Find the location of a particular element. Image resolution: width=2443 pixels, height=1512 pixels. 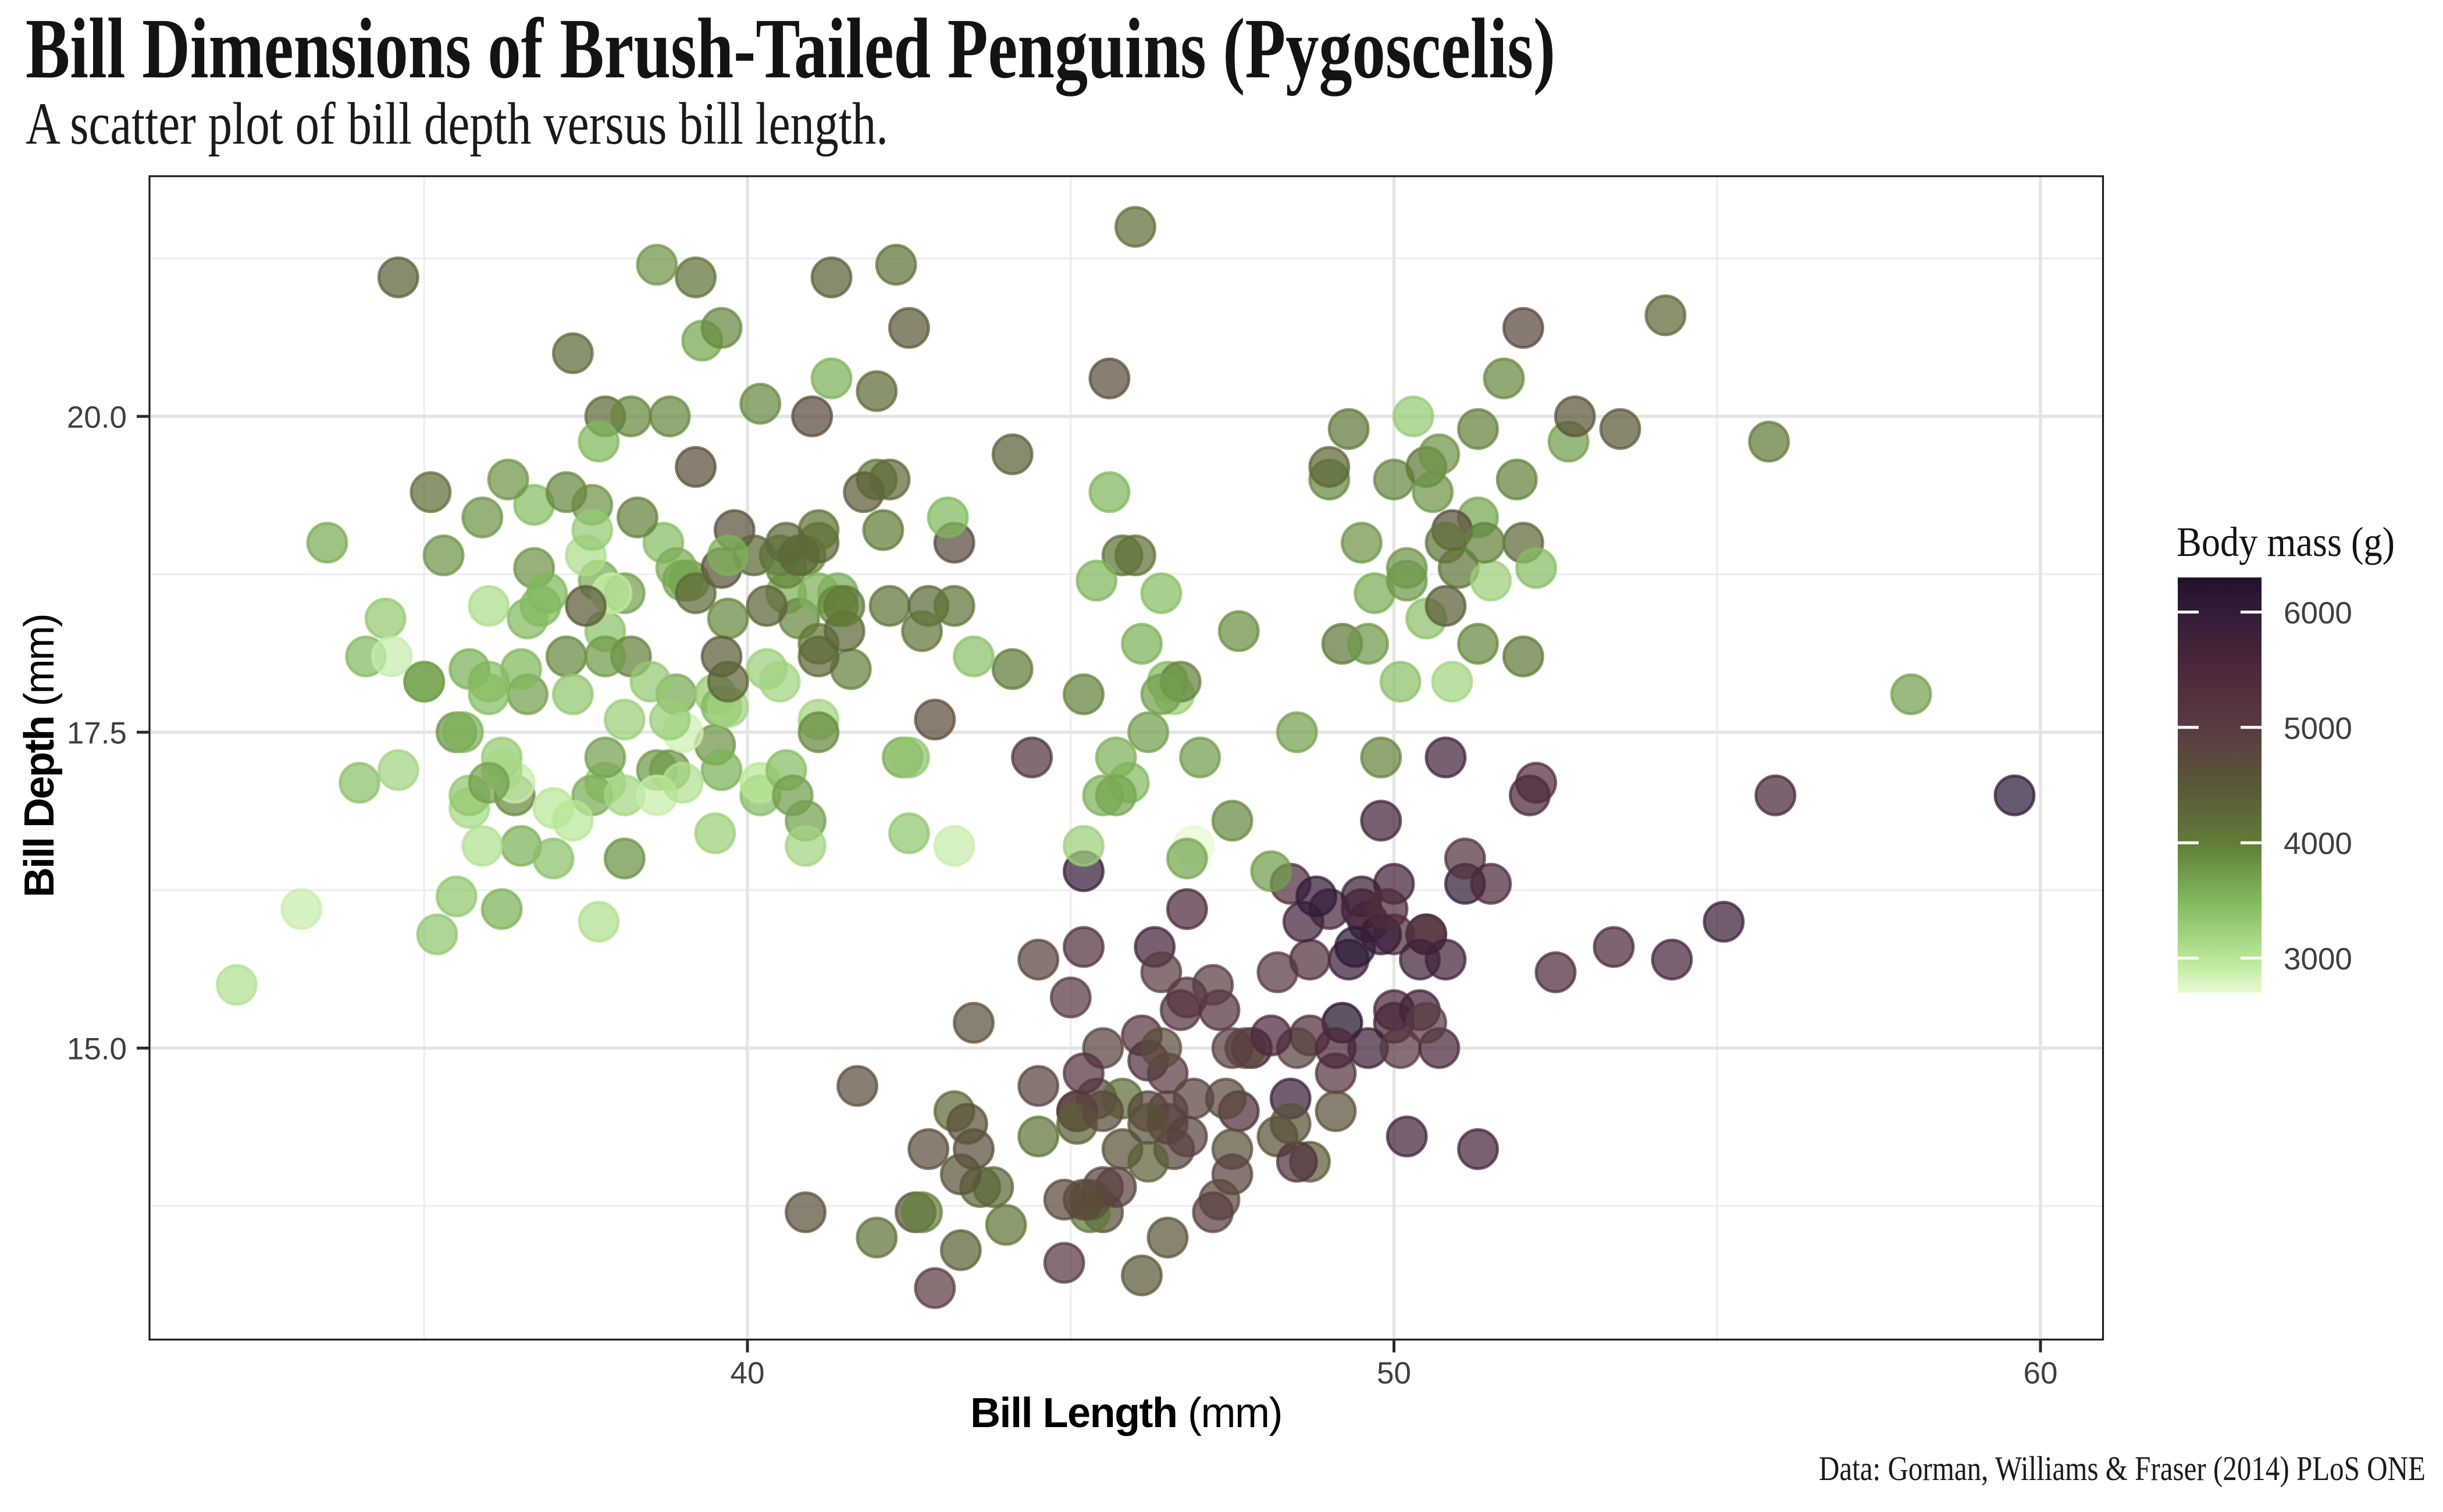

svg-text: Bill Length (mm) is located at coordinates (1126, 1413).